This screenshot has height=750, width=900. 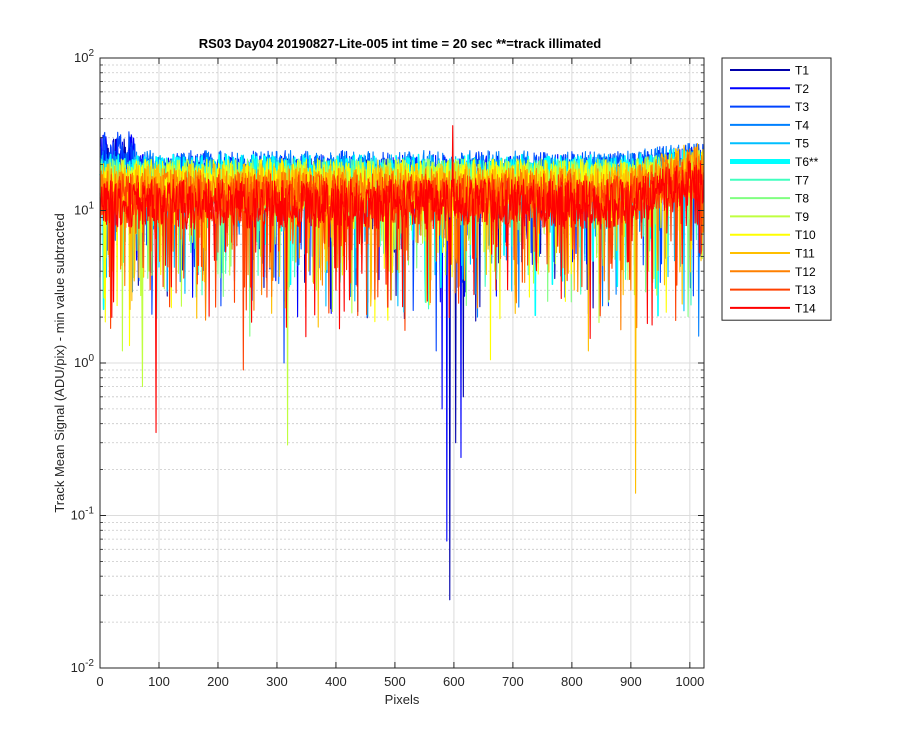 What do you see at coordinates (572, 681) in the screenshot?
I see `x-tick-label: 800` at bounding box center [572, 681].